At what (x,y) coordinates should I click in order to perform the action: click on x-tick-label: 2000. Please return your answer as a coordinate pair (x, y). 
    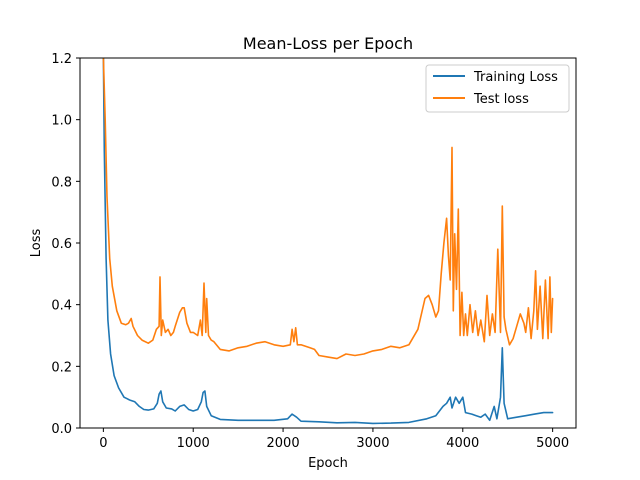
    Looking at the image, I should click on (283, 443).